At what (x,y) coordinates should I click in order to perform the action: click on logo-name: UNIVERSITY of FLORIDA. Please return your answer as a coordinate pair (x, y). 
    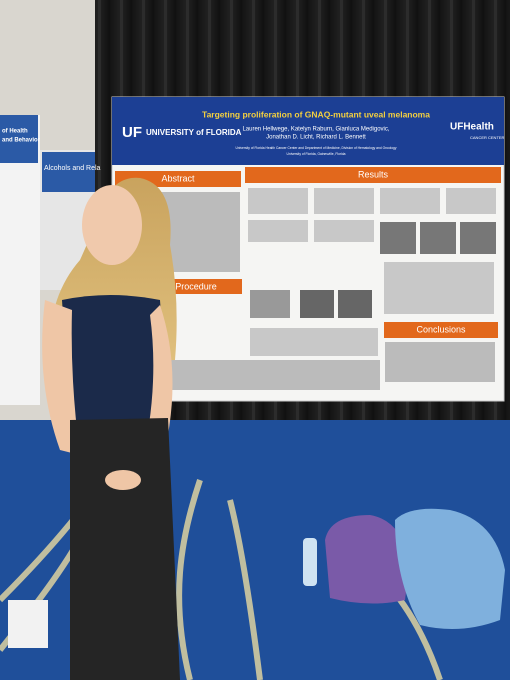
    Looking at the image, I should click on (194, 132).